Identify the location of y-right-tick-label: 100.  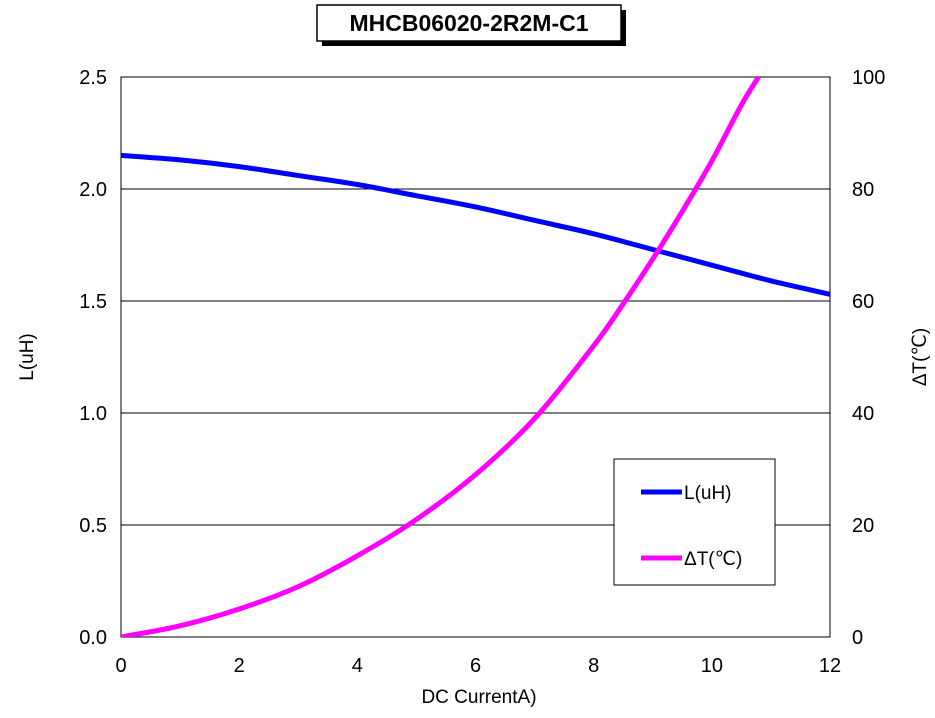
(868, 78).